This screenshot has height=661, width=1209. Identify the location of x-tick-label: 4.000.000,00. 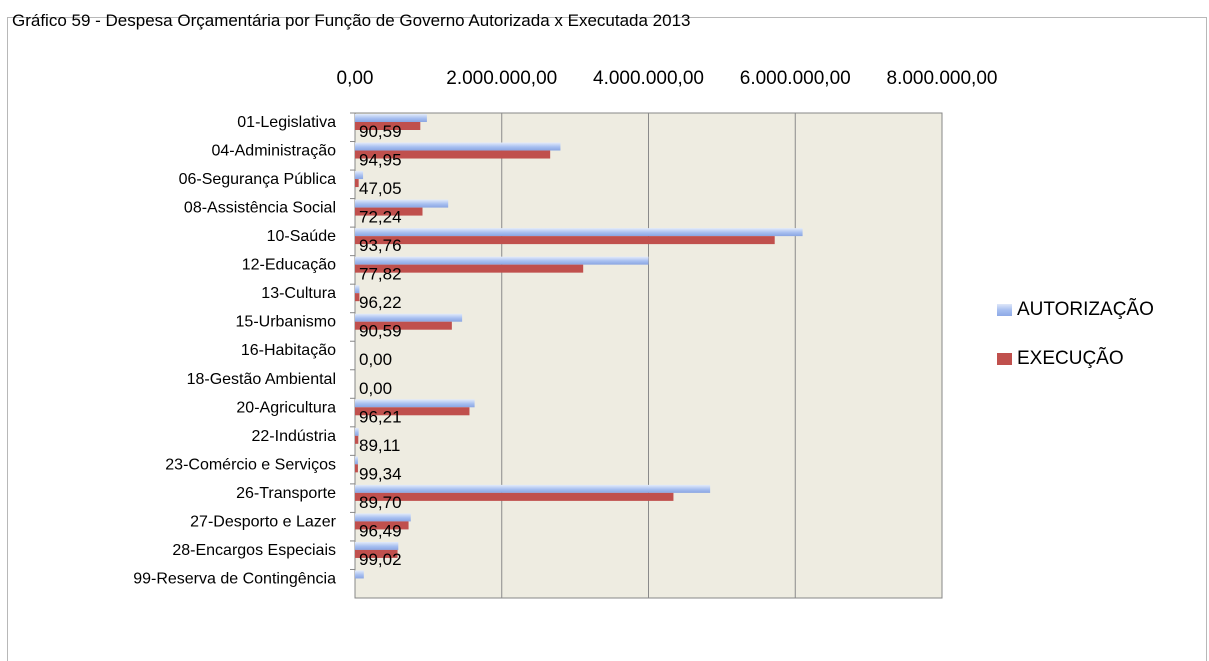
(648, 78).